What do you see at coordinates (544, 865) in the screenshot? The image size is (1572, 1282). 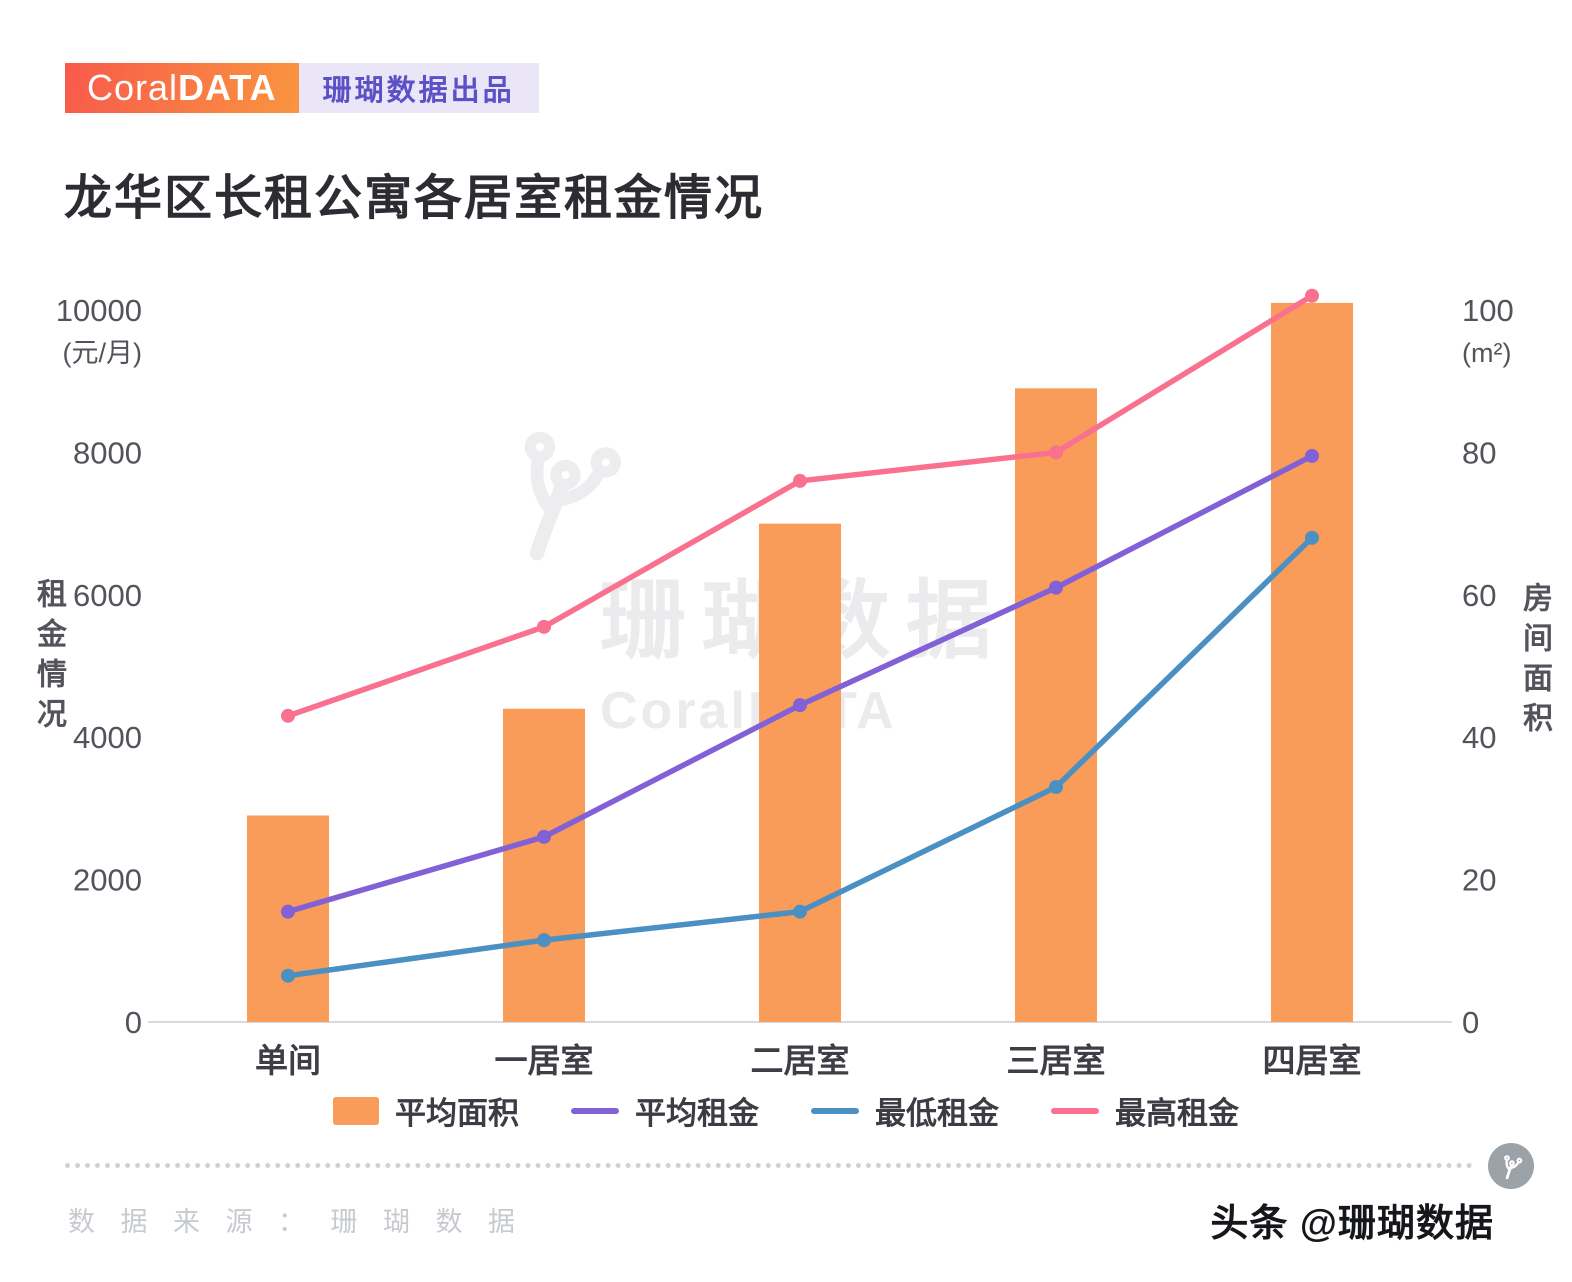 I see `bar-一居室` at bounding box center [544, 865].